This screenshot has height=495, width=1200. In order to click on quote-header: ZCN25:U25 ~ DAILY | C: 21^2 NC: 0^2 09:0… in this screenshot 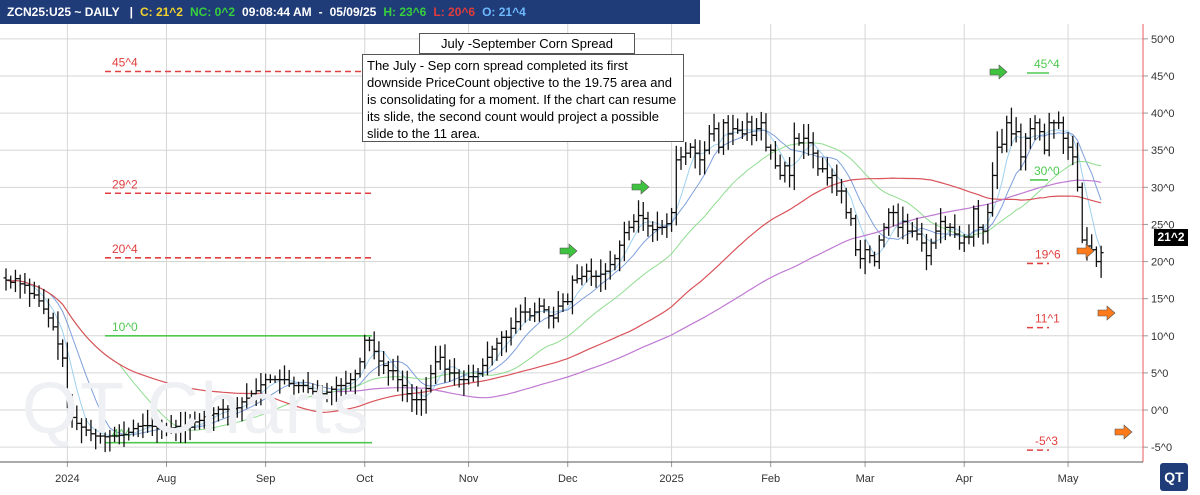, I will do `click(350, 12)`.